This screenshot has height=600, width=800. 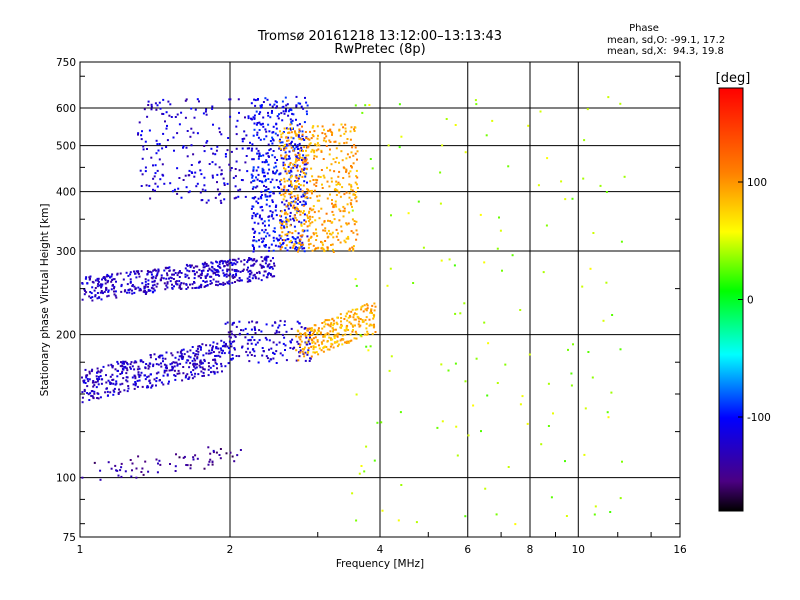 I want to click on colorbar-label: [deg], so click(x=733, y=78).